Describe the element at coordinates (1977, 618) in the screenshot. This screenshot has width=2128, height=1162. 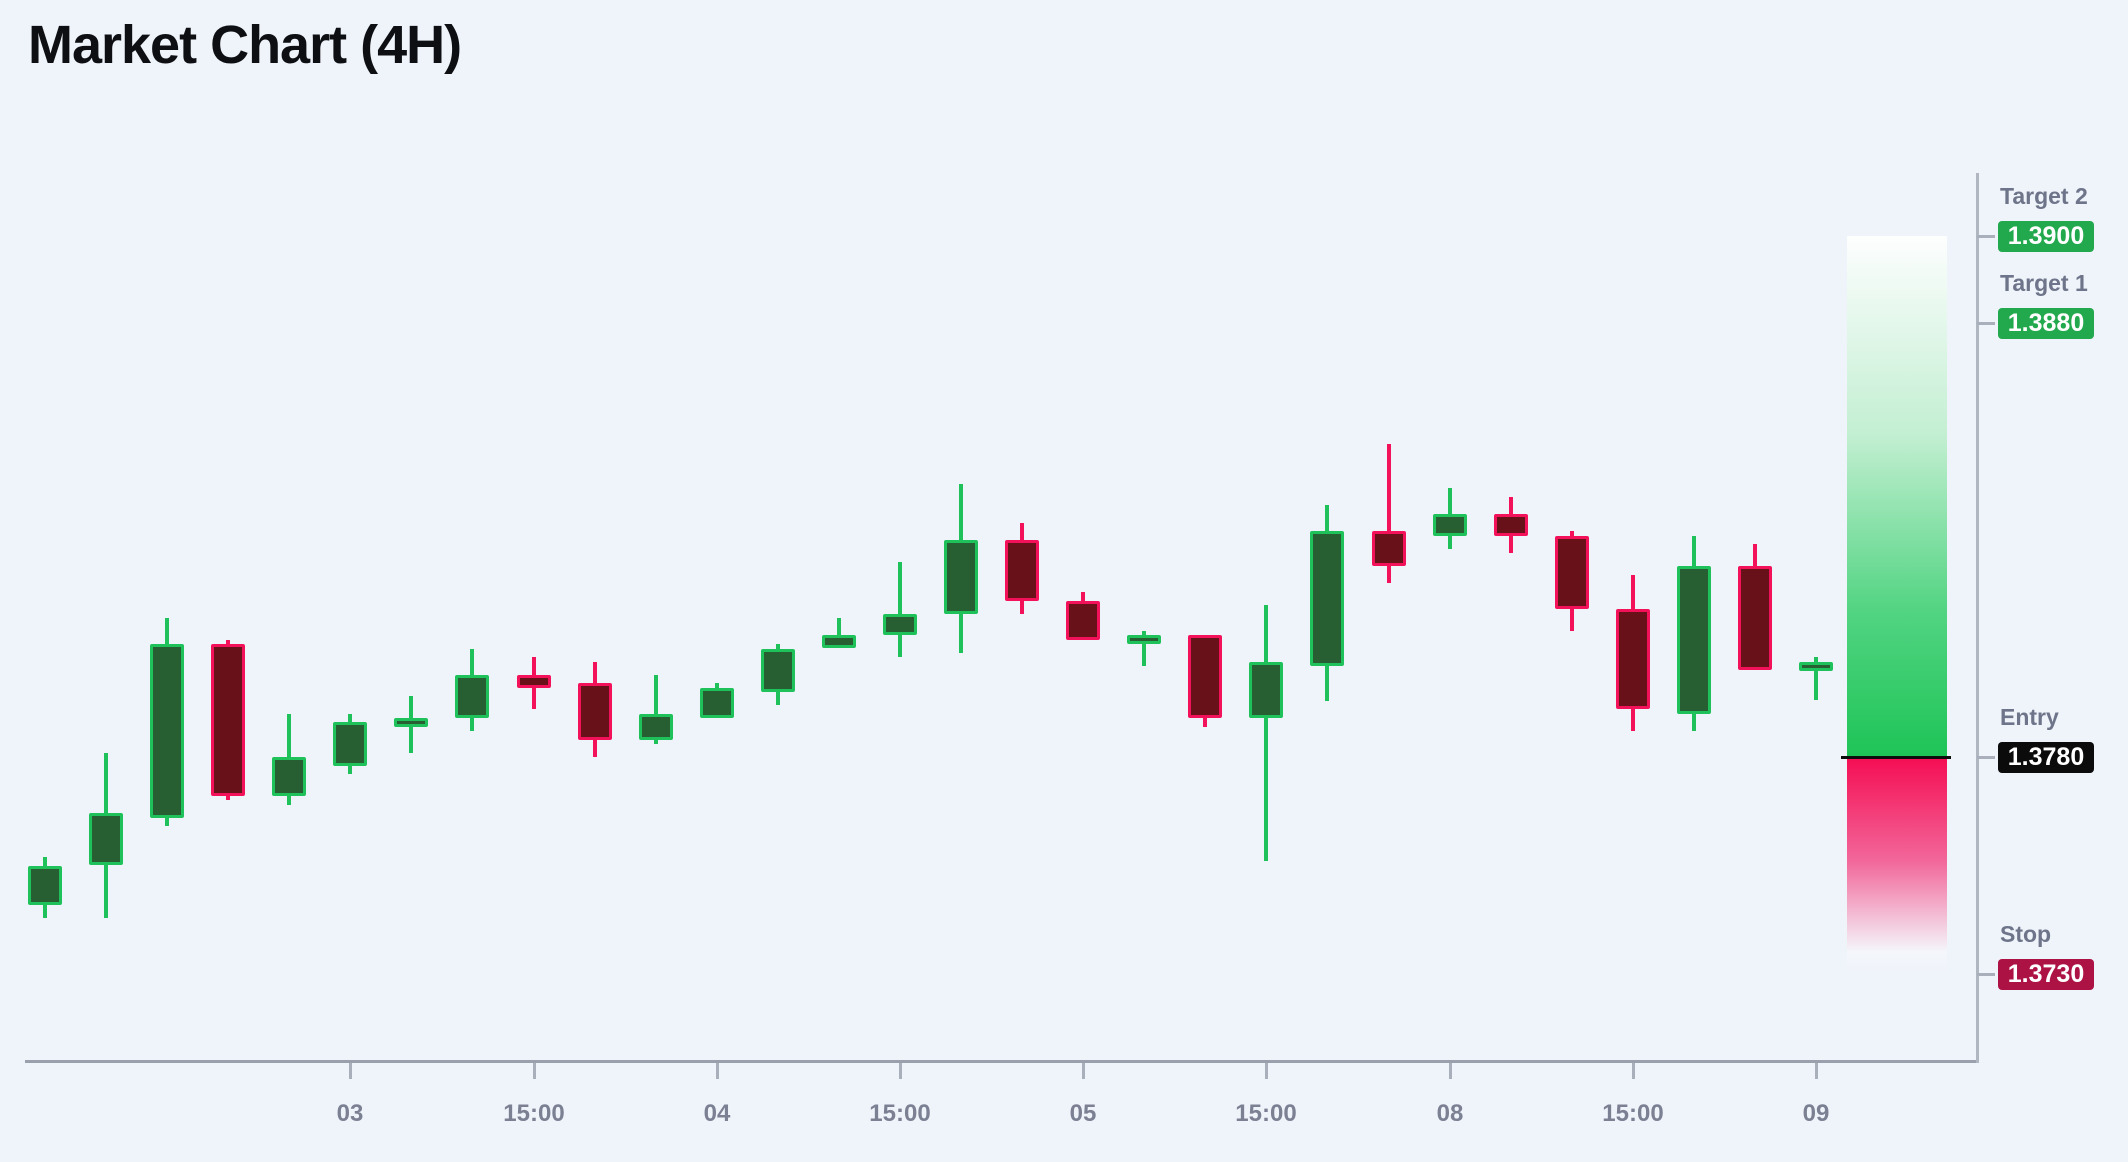
I see `price-axis-line` at that location.